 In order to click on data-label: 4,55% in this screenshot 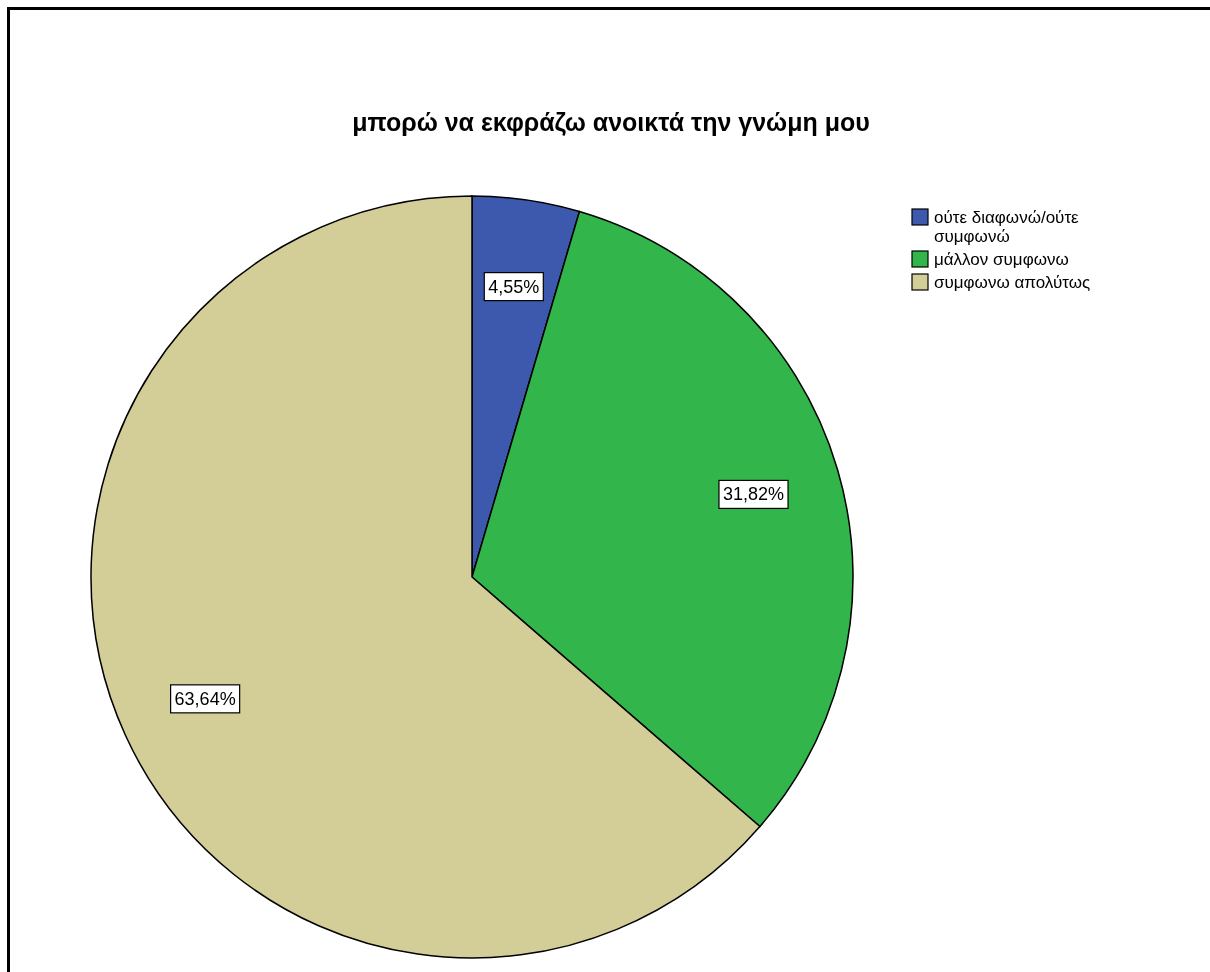, I will do `click(514, 286)`.